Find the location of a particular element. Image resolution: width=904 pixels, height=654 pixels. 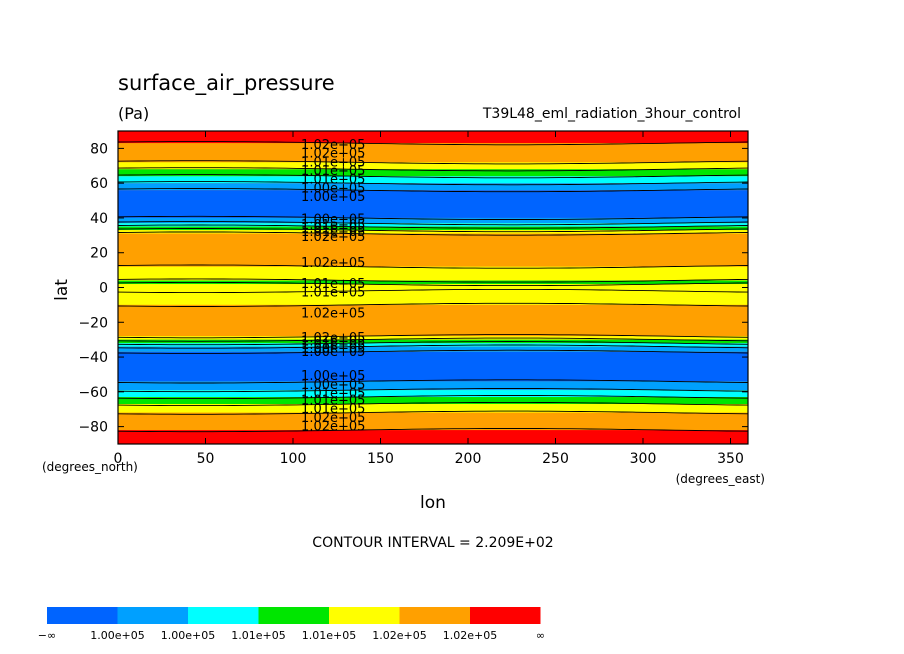

x-axis-label: lon is located at coordinates (433, 503).